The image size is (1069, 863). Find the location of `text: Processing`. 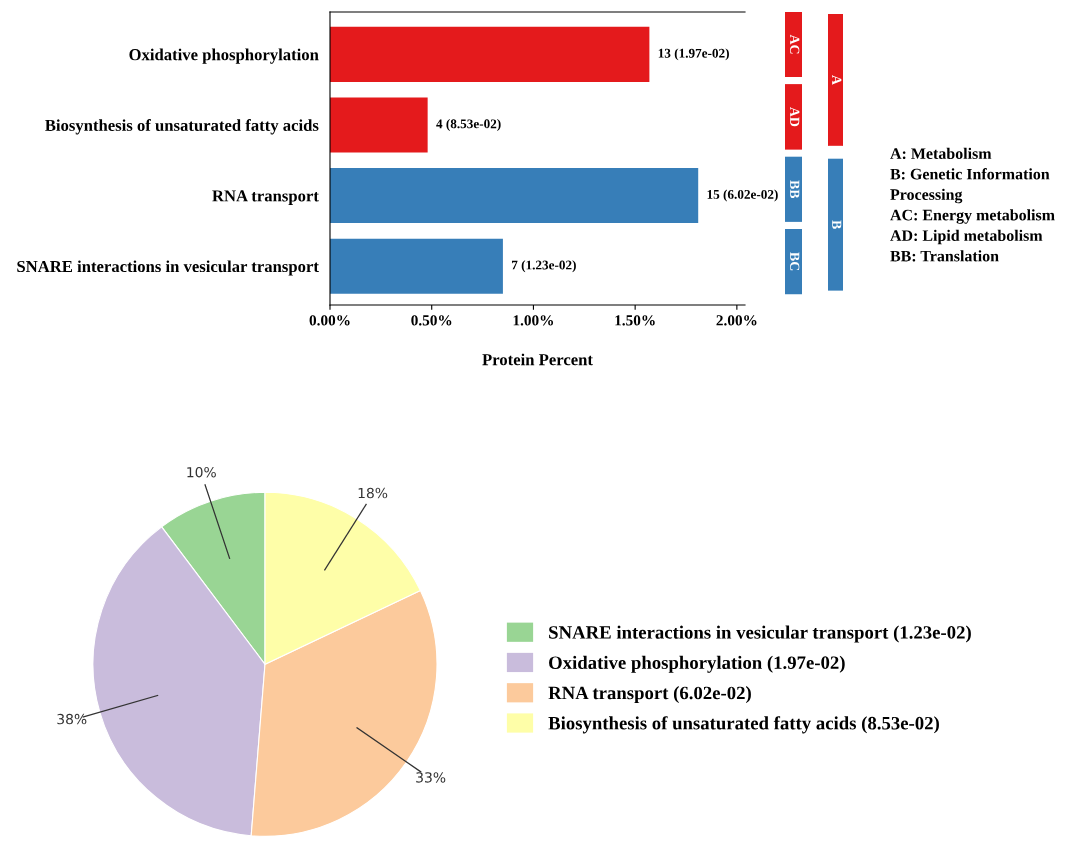

text: Processing is located at coordinates (926, 196).